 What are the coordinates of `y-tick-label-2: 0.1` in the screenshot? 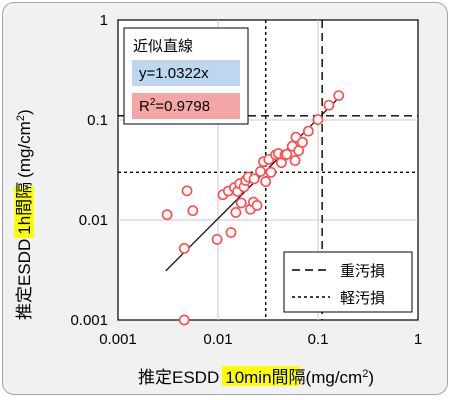 It's located at (97, 120).